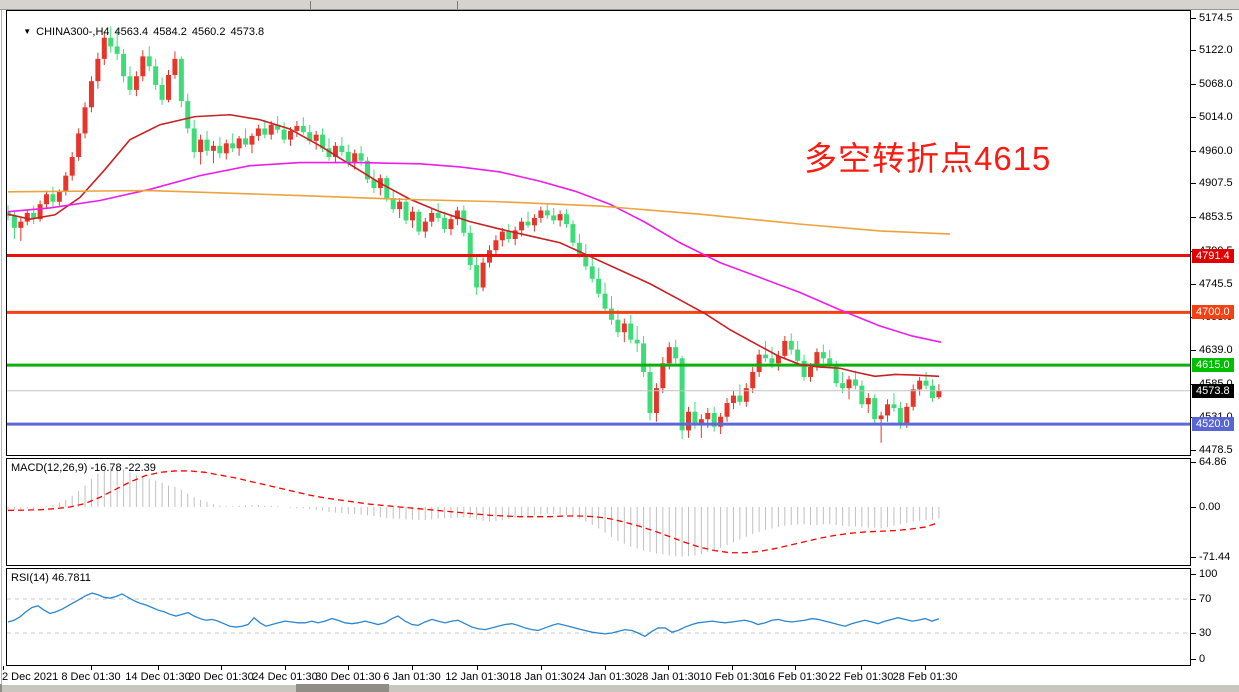  Describe the element at coordinates (1210, 506) in the screenshot. I see `macd-axis-label: 0.00` at that location.